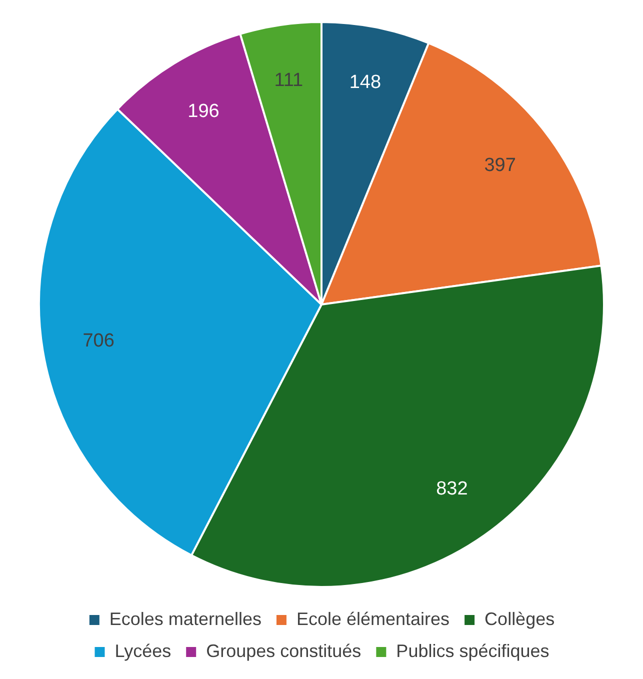 The image size is (643, 679). What do you see at coordinates (289, 81) in the screenshot?
I see `data-label: 111` at bounding box center [289, 81].